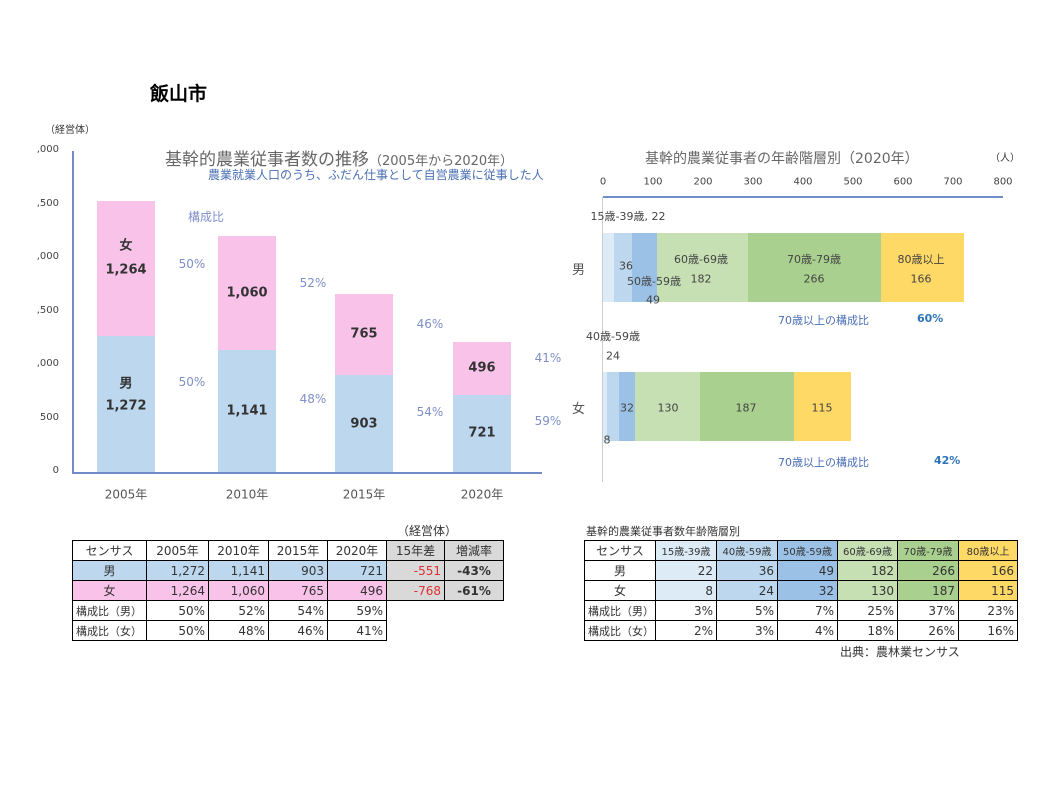 The image size is (1059, 794). What do you see at coordinates (73, 312) in the screenshot?
I see `y-axis-line` at bounding box center [73, 312].